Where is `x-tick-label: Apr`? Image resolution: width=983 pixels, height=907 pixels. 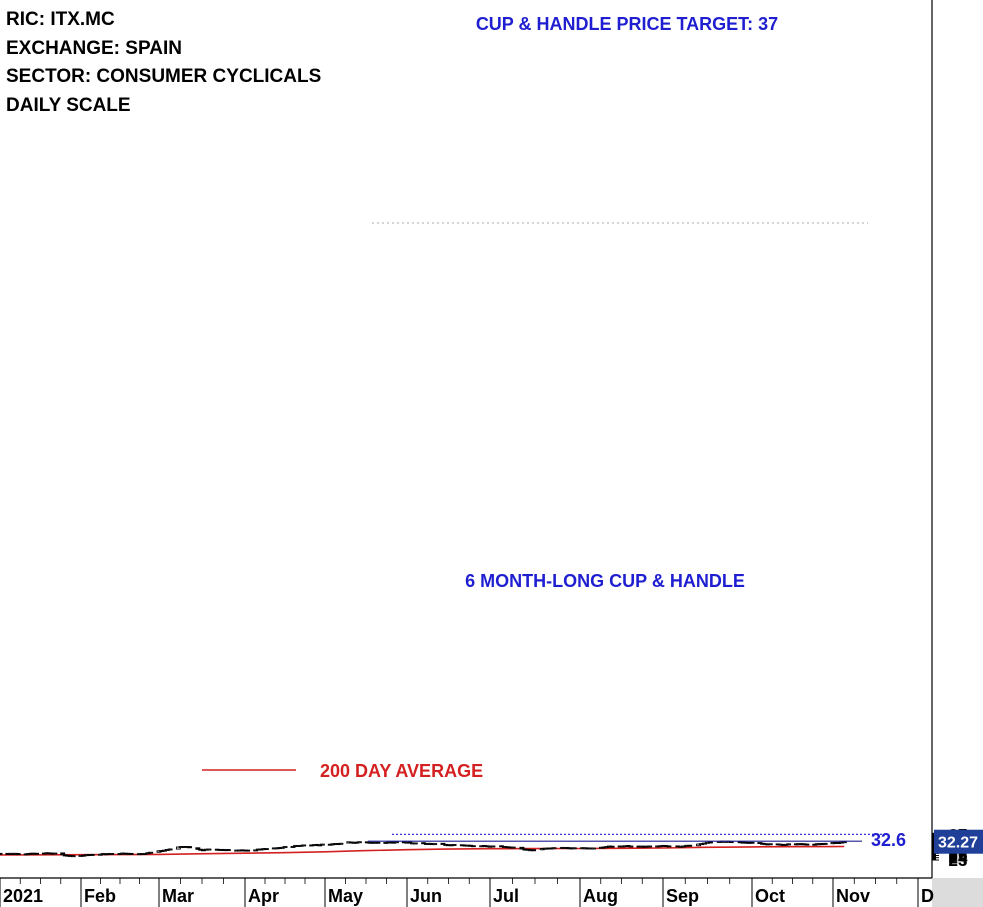
x-tick-label: Apr is located at coordinates (263, 896).